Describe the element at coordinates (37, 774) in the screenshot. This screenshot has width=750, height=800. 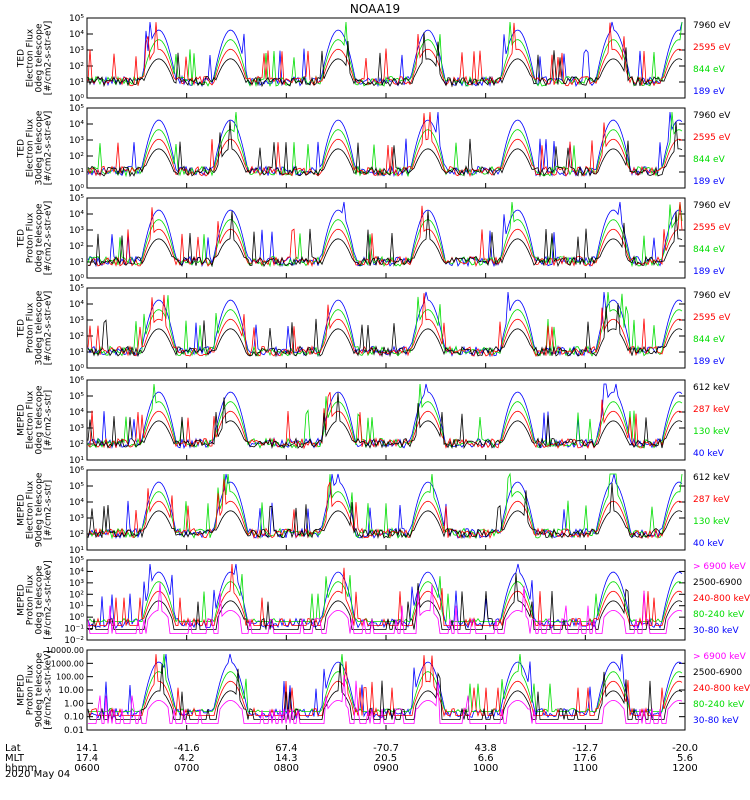
I see `date-label: 2020 May 04` at that location.